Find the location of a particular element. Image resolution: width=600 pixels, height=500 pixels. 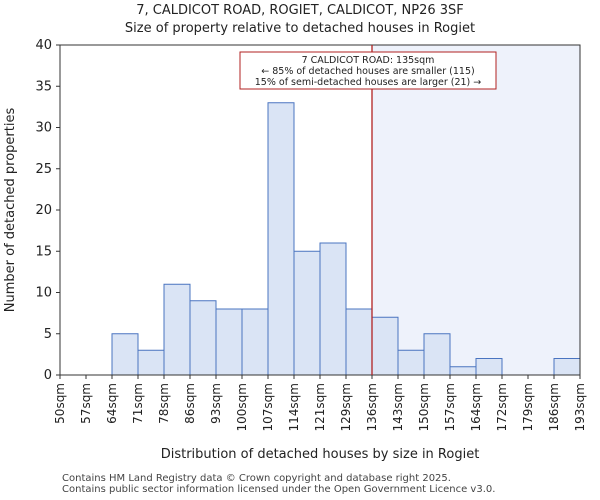

y-tick-label: 5 is located at coordinates (48, 334).